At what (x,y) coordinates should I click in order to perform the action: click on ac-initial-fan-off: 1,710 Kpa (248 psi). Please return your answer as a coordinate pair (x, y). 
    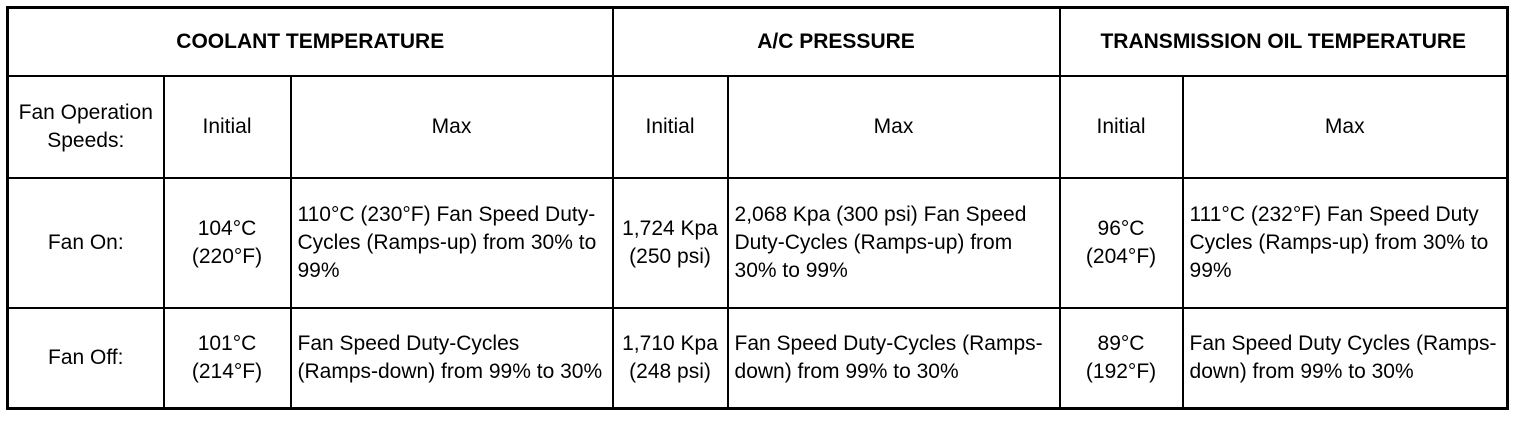
    Looking at the image, I should click on (670, 358).